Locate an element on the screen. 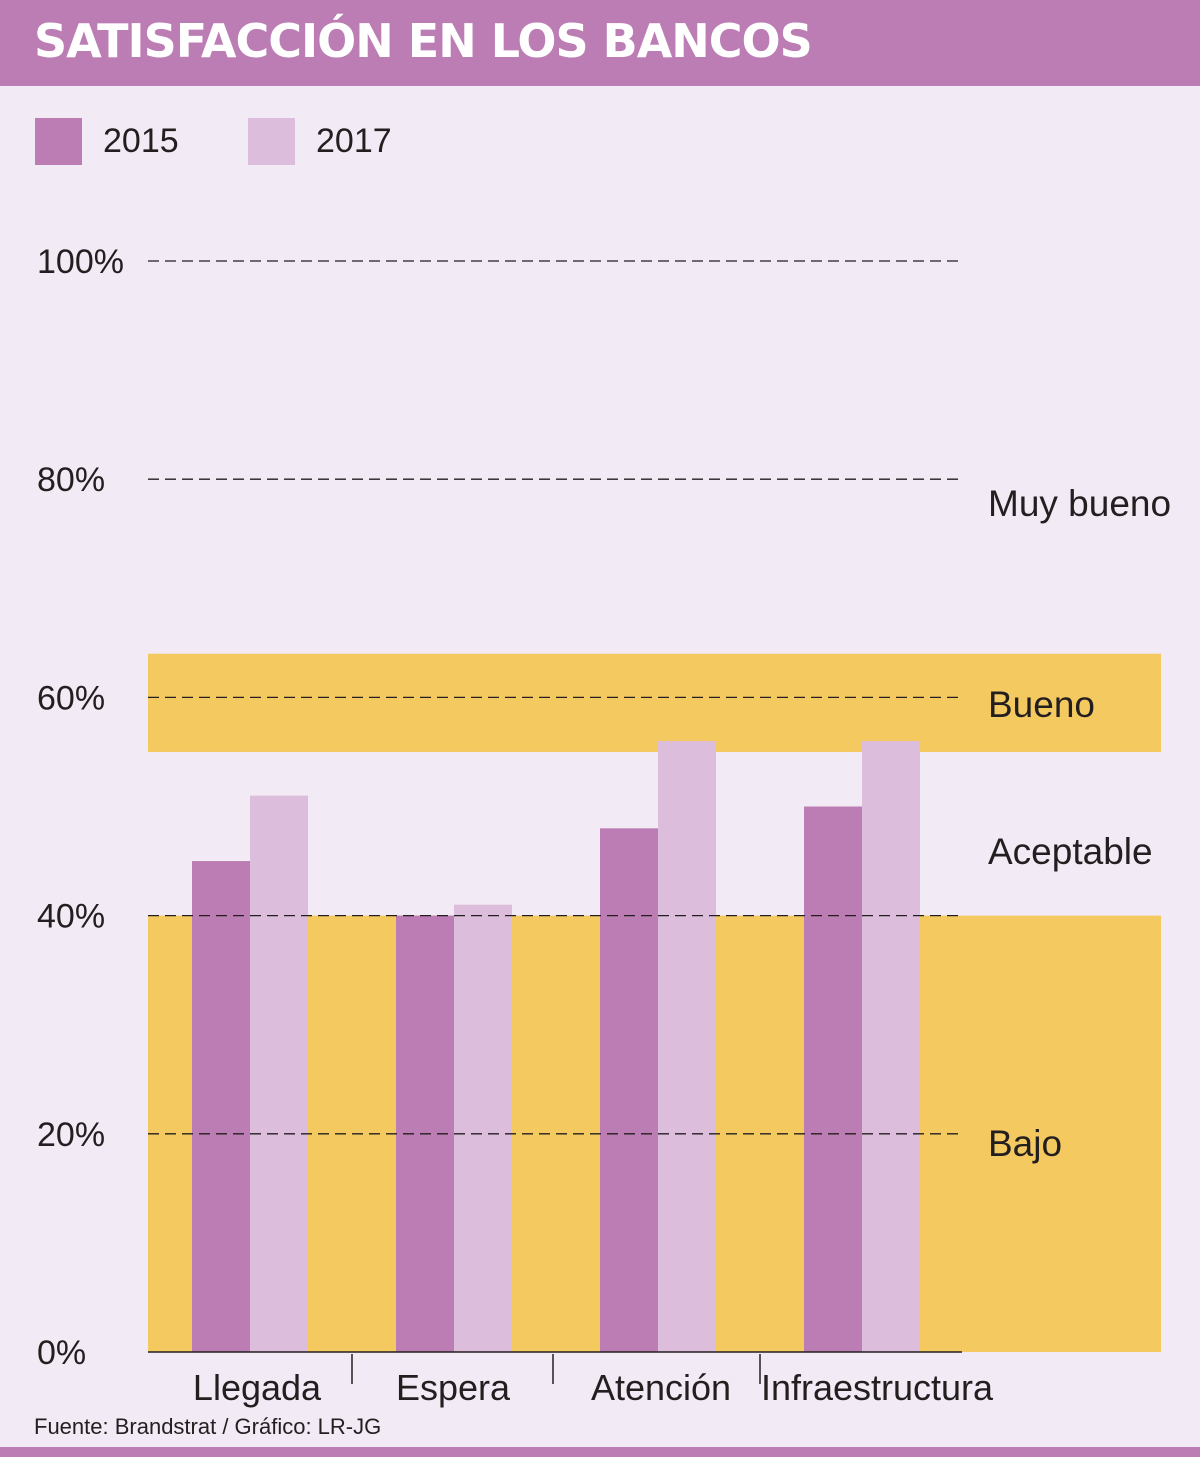 This screenshot has width=1200, height=1457. y-tick-label-80: 80% is located at coordinates (71, 480).